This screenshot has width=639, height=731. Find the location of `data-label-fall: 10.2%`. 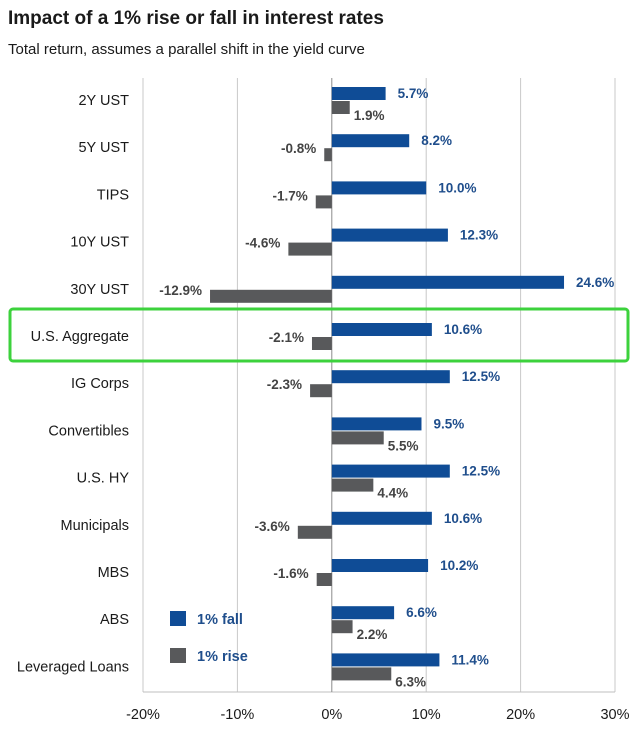

data-label-fall: 10.2% is located at coordinates (459, 565).